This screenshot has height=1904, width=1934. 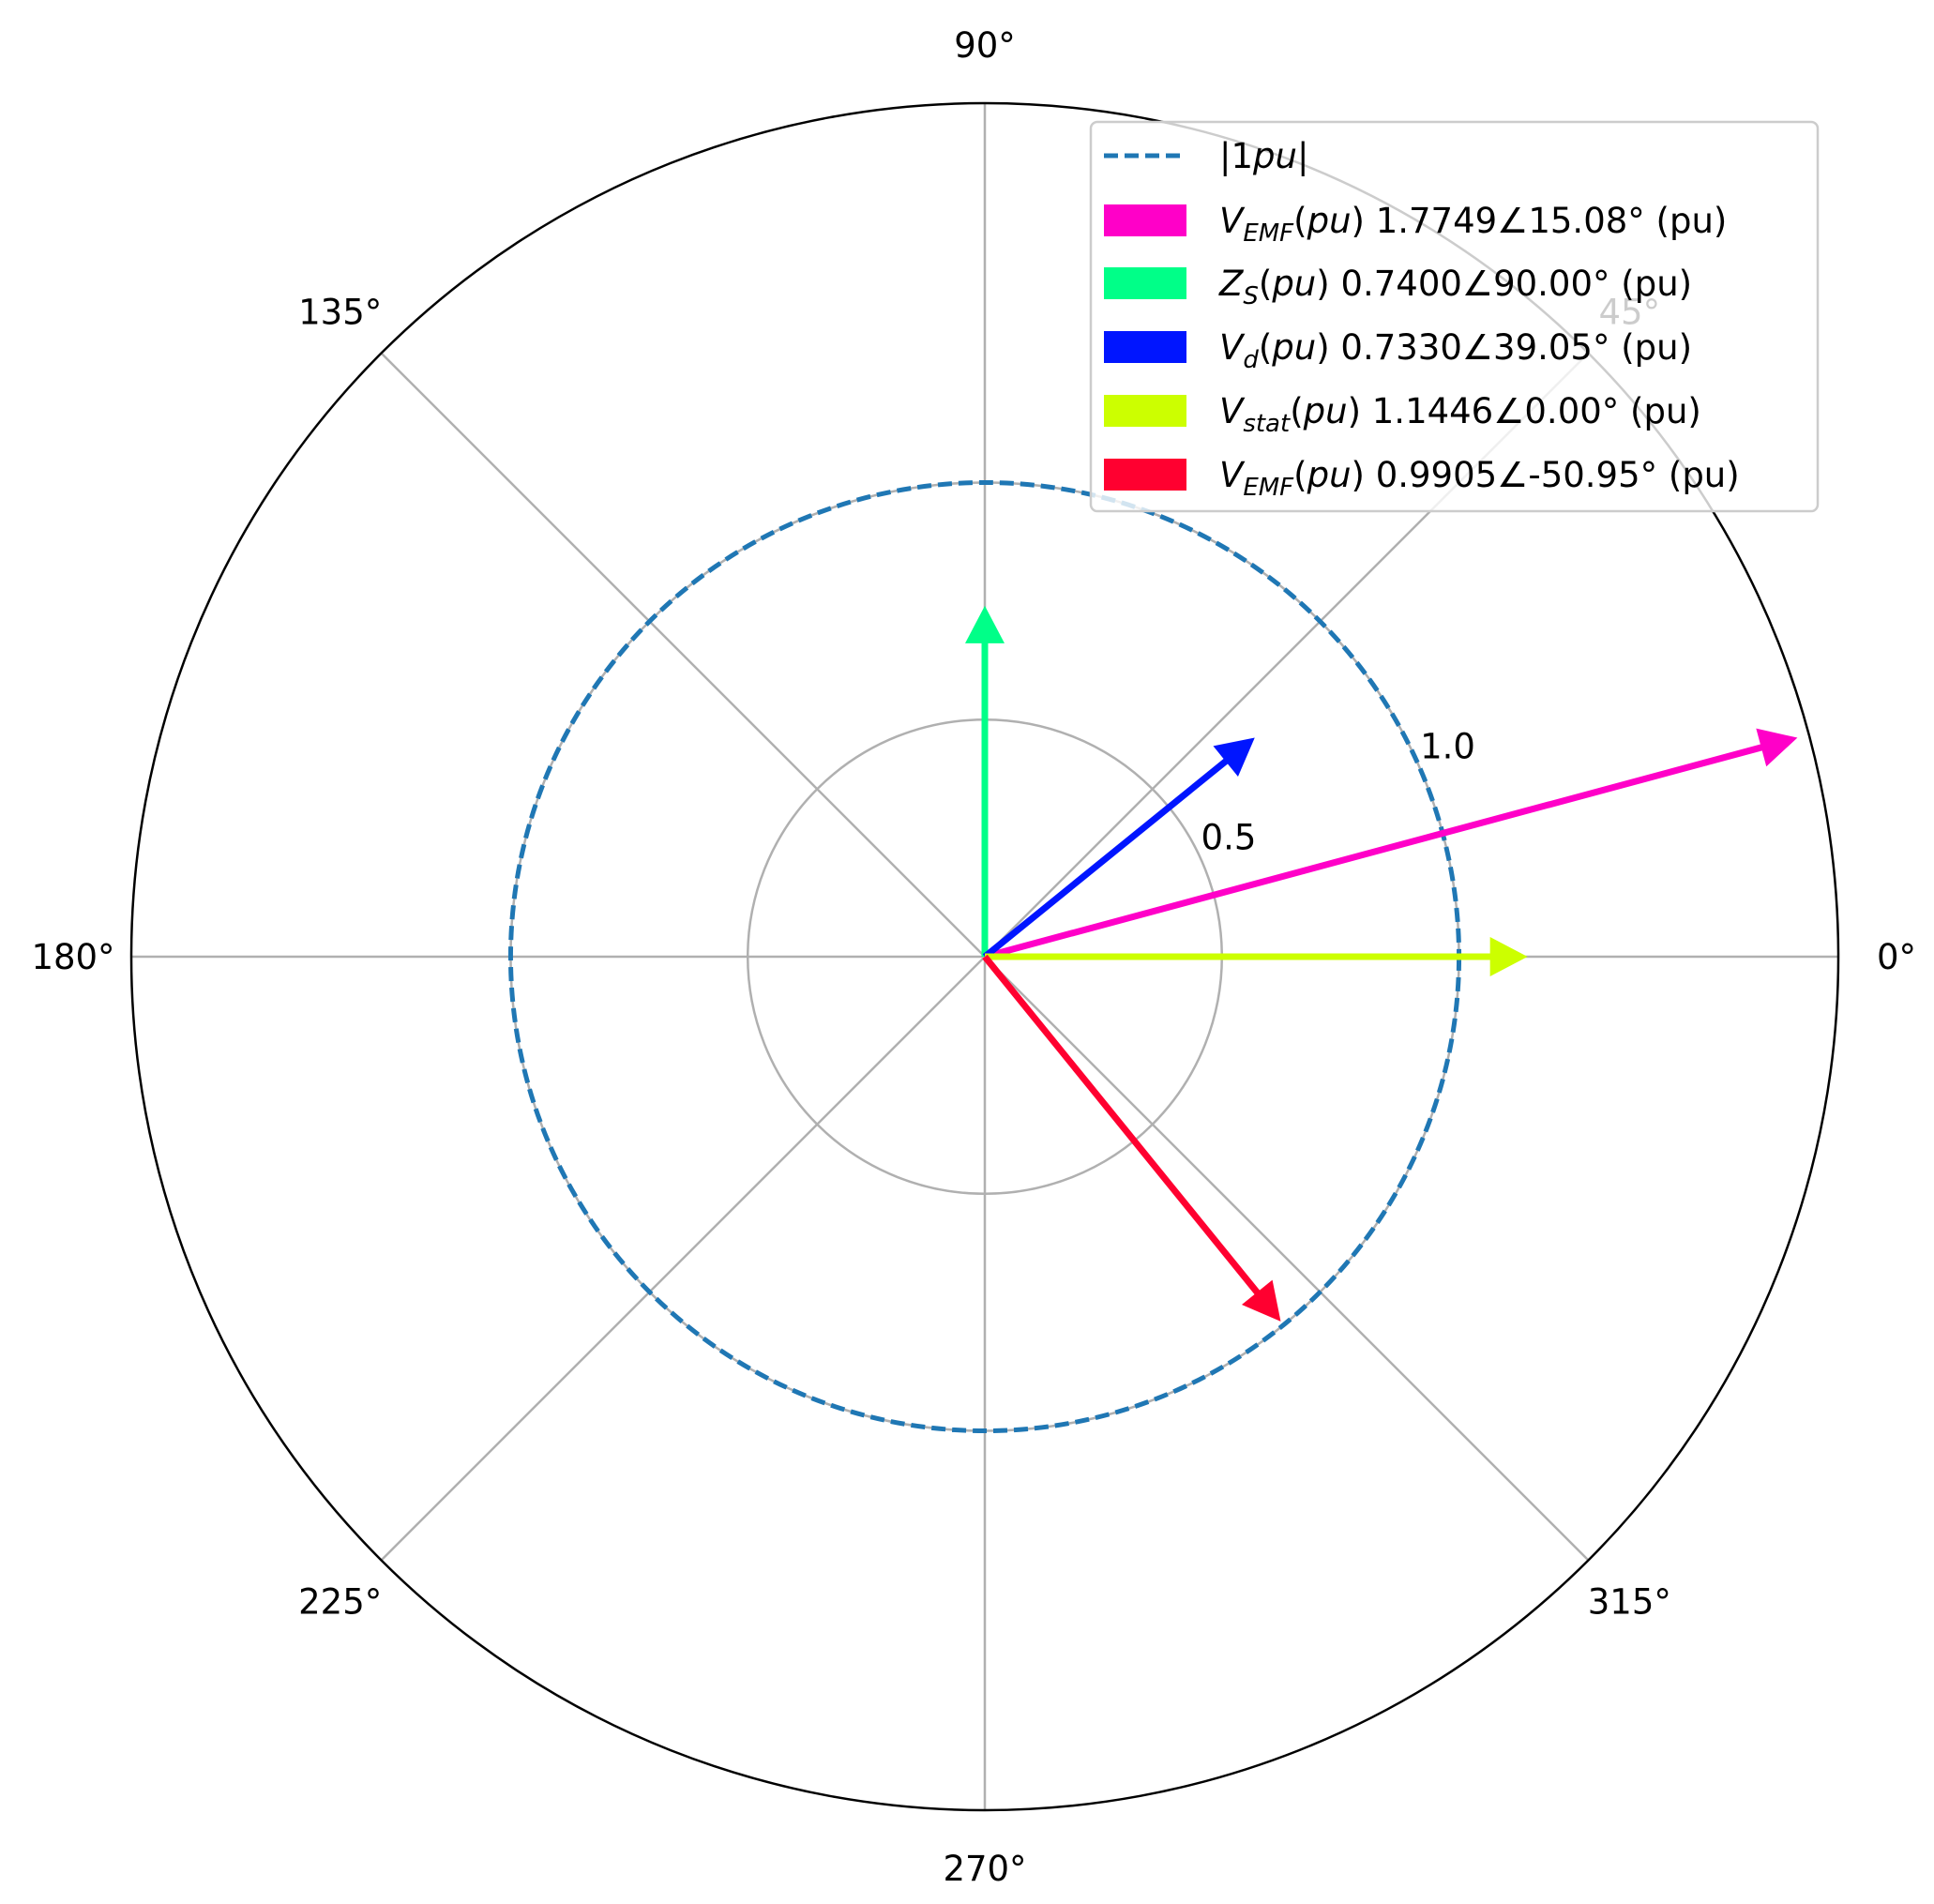 I want to click on angle-tick-label-225: 225°, so click(x=340, y=1601).